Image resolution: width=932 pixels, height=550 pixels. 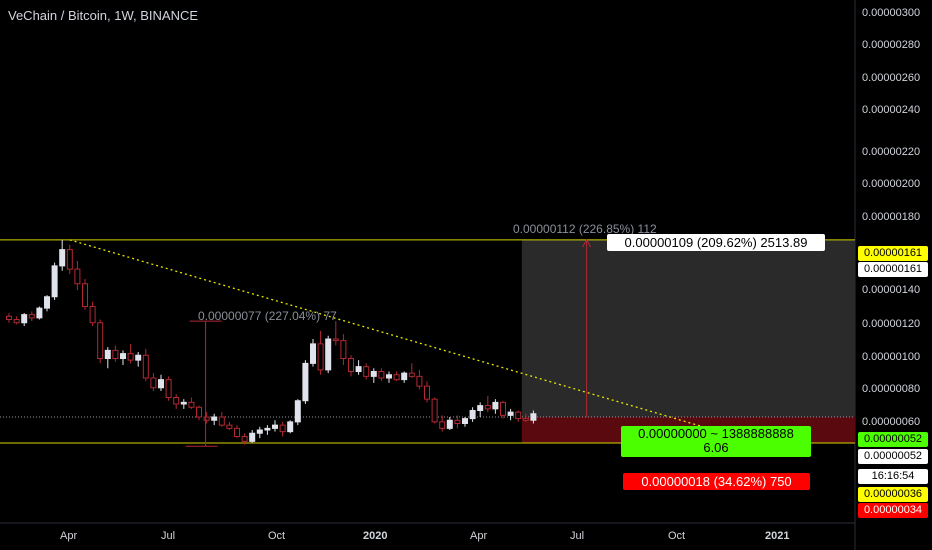 I want to click on time-axis-label: Jul, so click(x=577, y=536).